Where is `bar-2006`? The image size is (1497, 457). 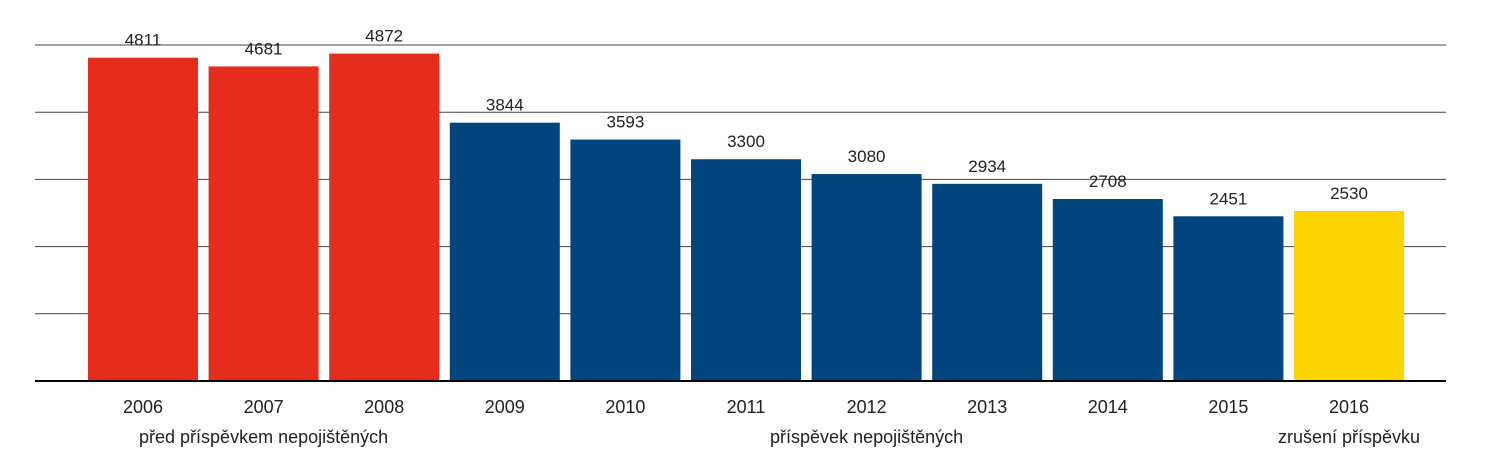 bar-2006 is located at coordinates (143, 219).